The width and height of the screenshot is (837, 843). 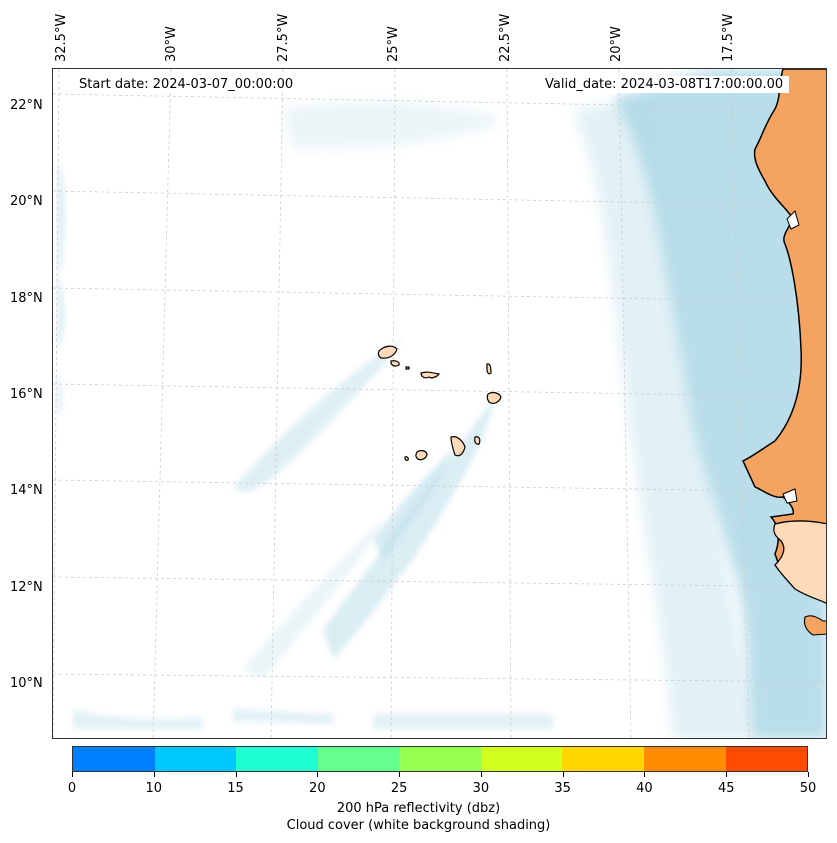 I want to click on africa-mainland, so click(x=784, y=323).